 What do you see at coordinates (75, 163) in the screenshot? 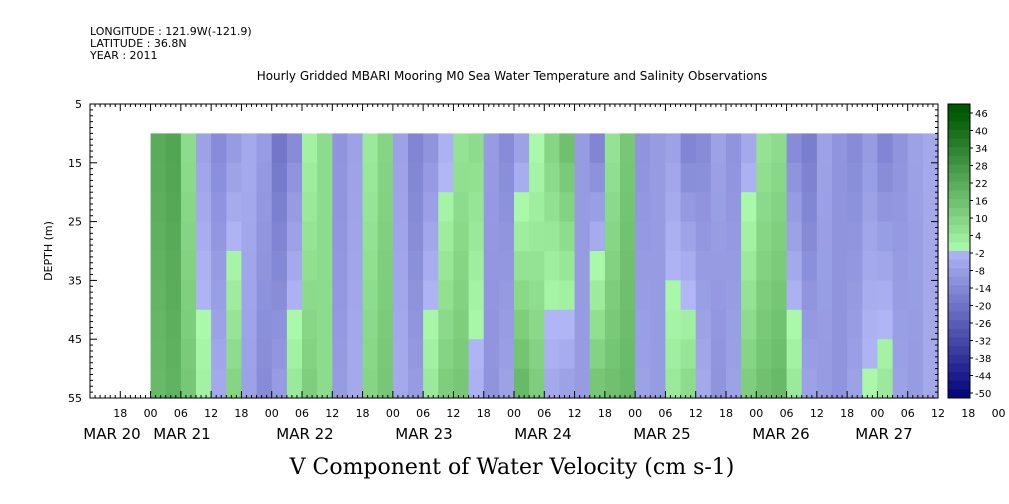
I see `y-tick-label: 15` at bounding box center [75, 163].